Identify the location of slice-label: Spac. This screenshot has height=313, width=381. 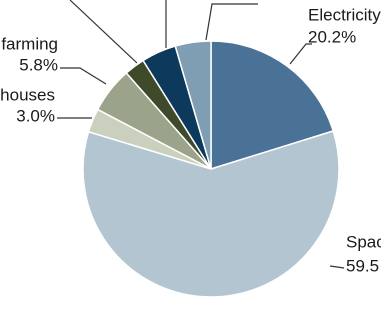
(363, 241).